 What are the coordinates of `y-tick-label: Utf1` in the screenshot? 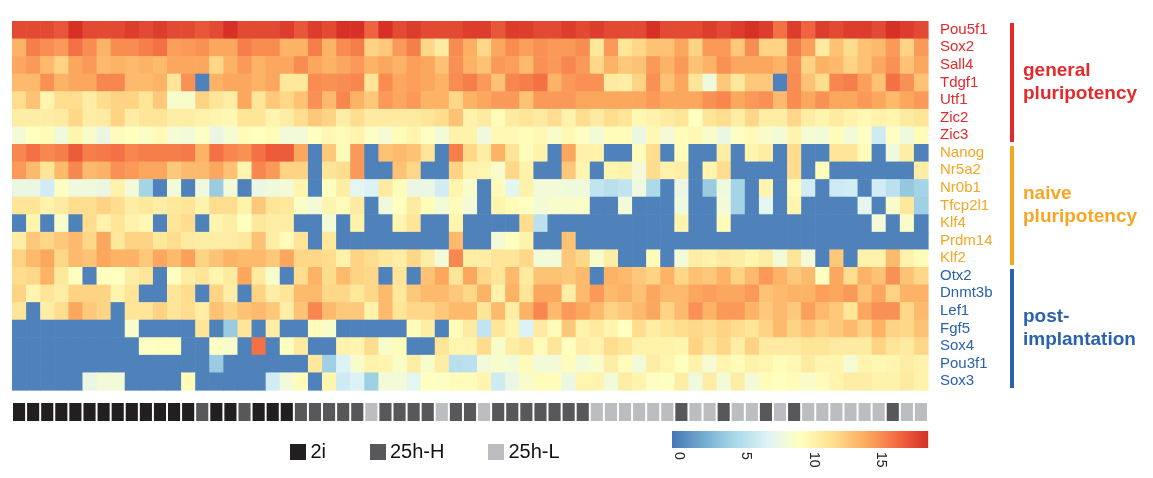 It's located at (954, 99).